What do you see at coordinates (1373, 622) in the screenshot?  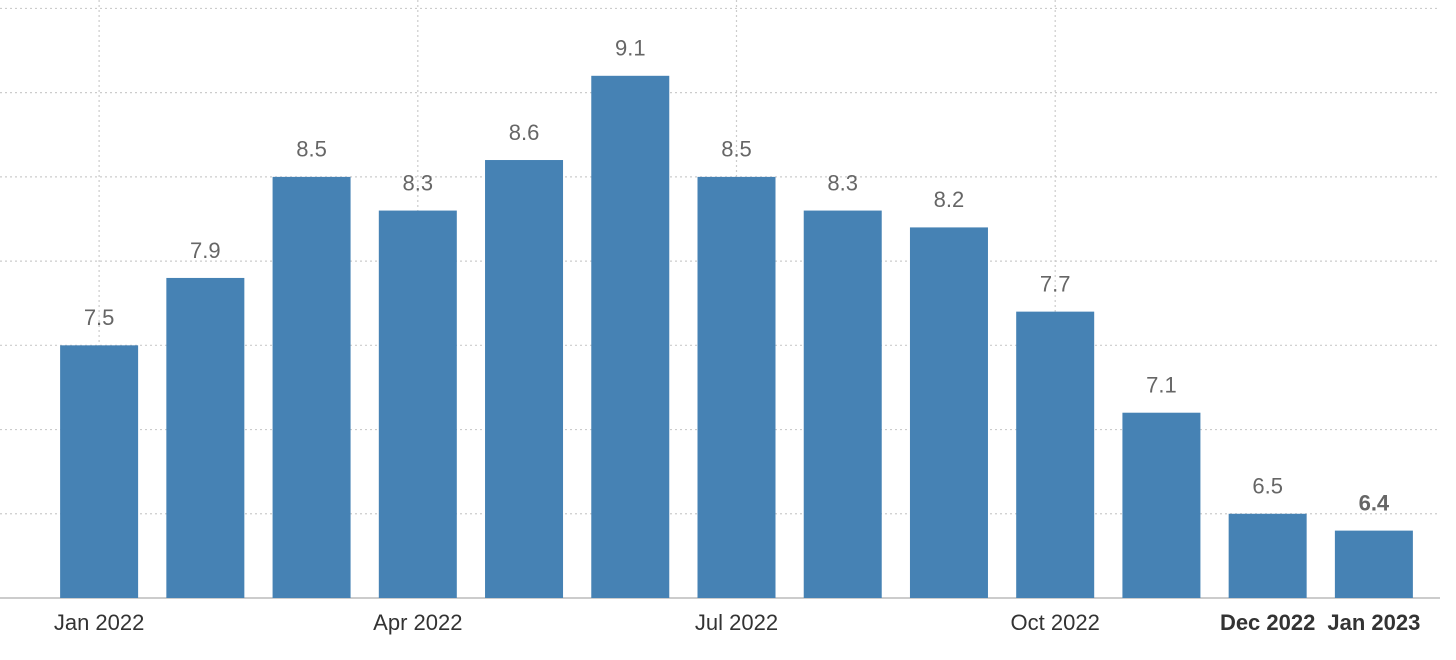 I see `x-tick-label: Jan 2023` at bounding box center [1373, 622].